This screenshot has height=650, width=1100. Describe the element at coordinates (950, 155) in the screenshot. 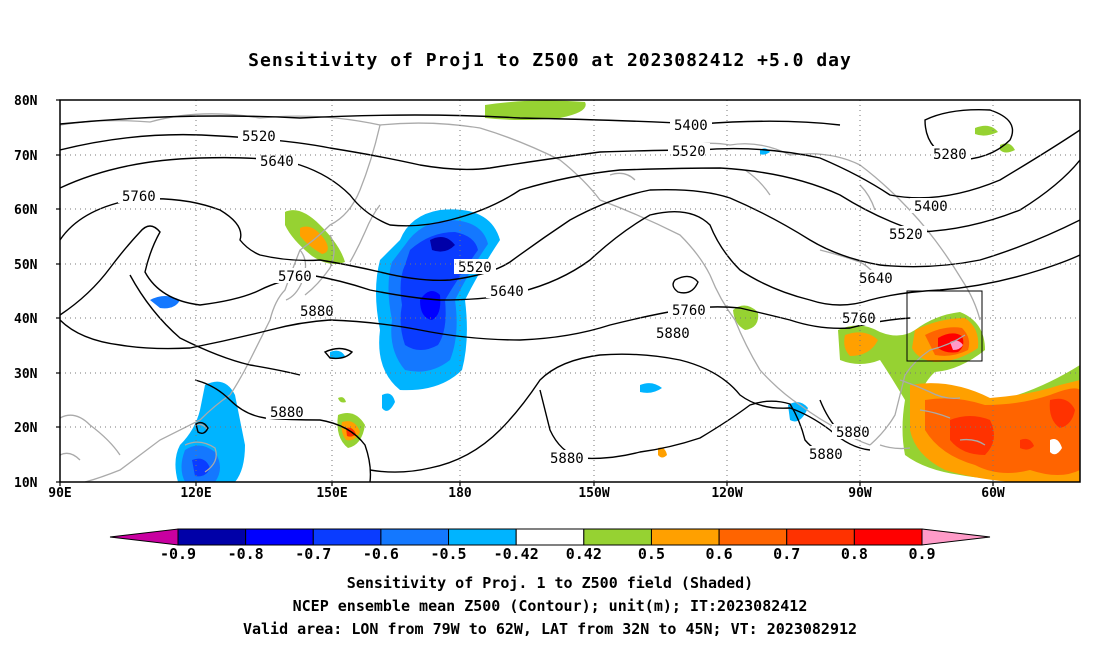

I see `contour-label: 5280` at that location.